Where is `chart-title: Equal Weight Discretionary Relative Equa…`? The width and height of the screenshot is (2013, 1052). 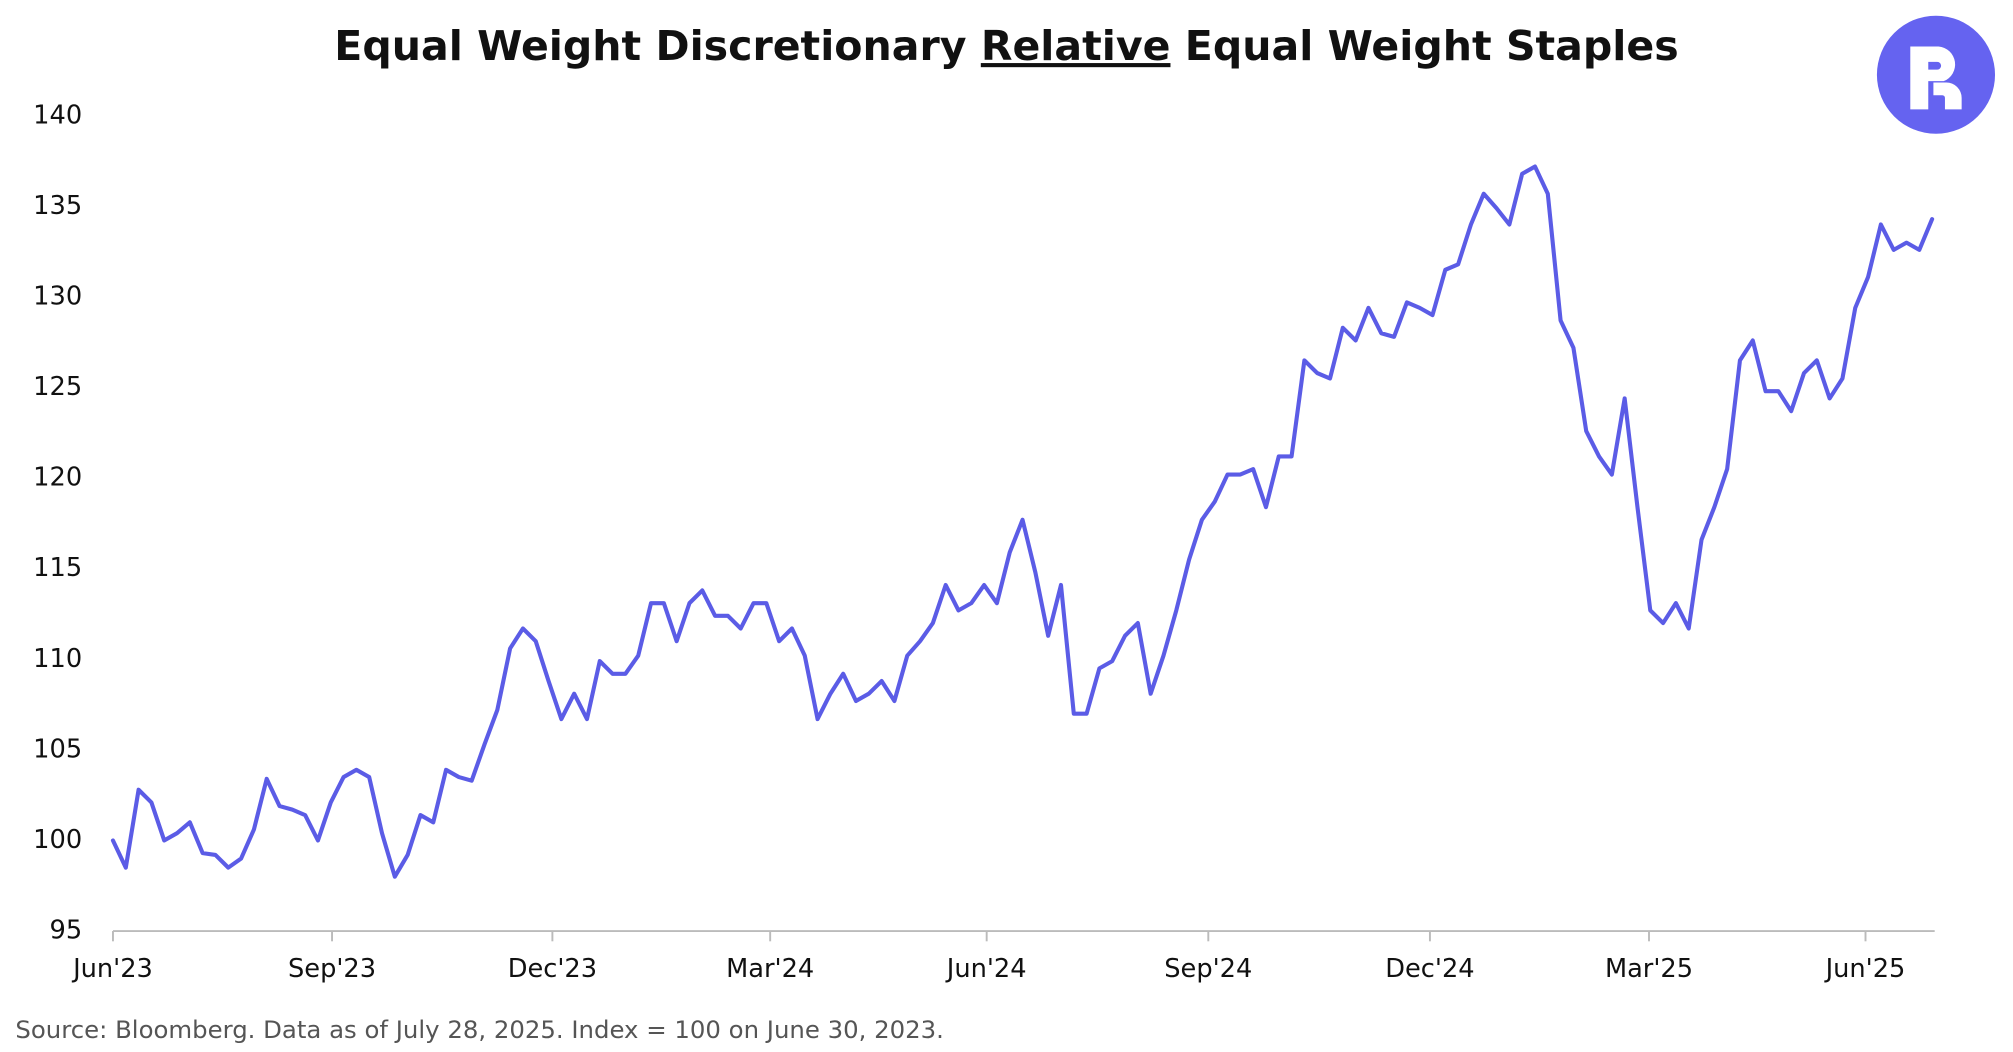 chart-title: Equal Weight Discretionary Relative Equa… is located at coordinates (1006, 46).